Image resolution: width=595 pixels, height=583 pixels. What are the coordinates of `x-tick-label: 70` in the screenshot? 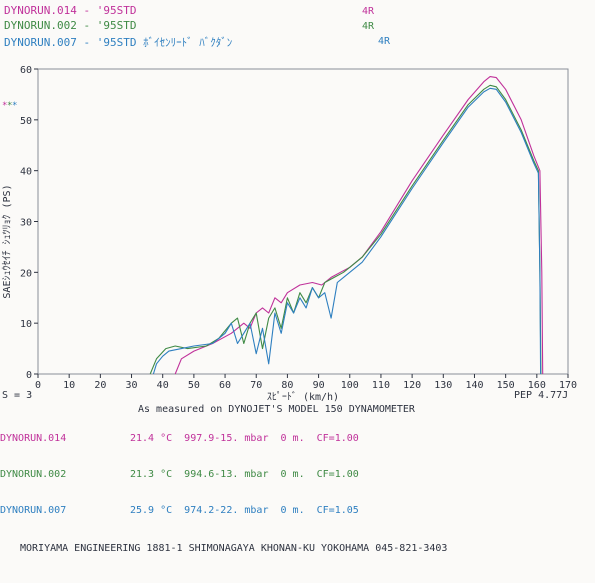 It's located at (256, 385).